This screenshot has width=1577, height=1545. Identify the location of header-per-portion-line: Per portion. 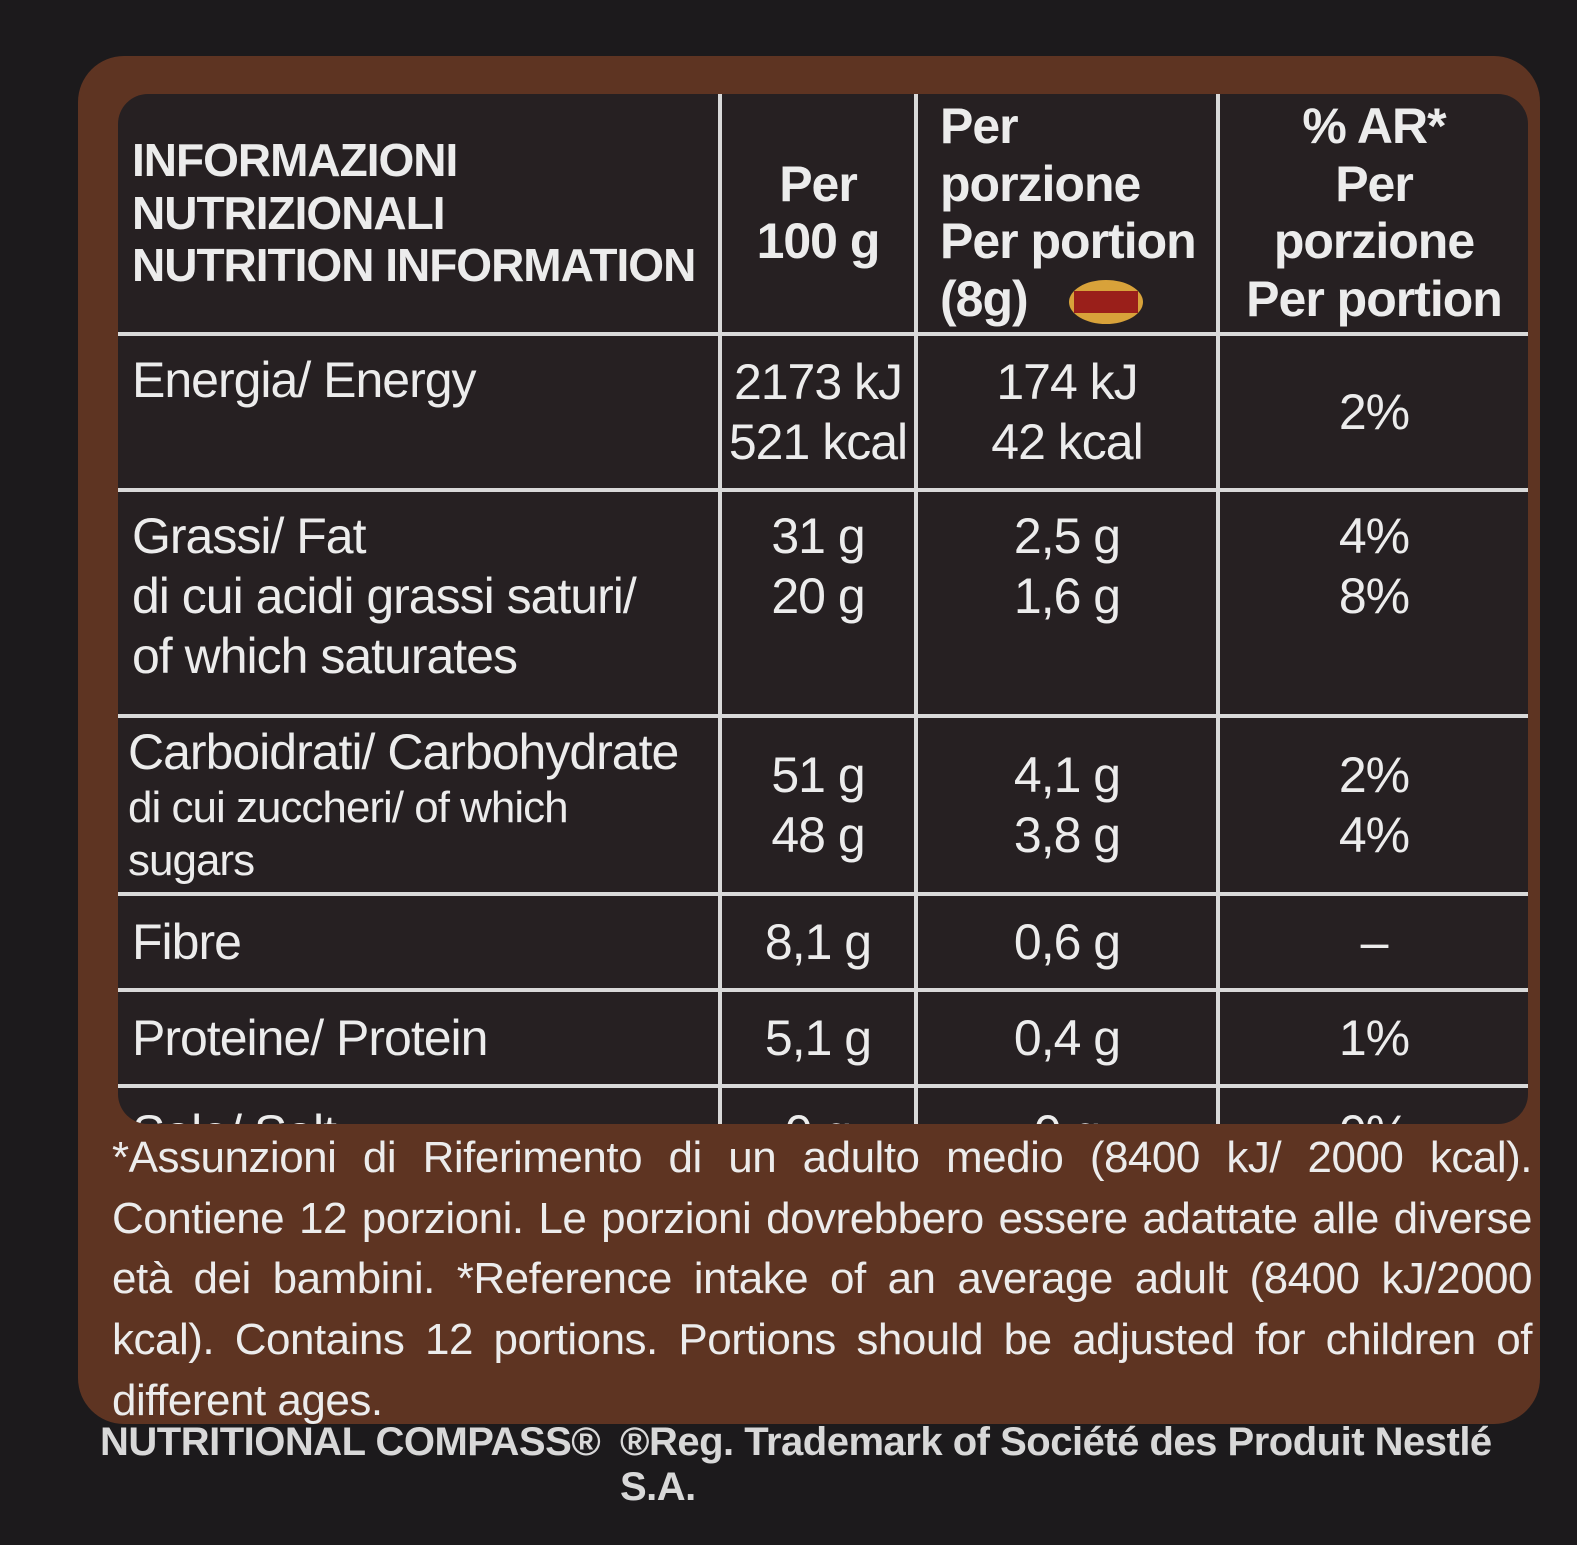
(1068, 241).